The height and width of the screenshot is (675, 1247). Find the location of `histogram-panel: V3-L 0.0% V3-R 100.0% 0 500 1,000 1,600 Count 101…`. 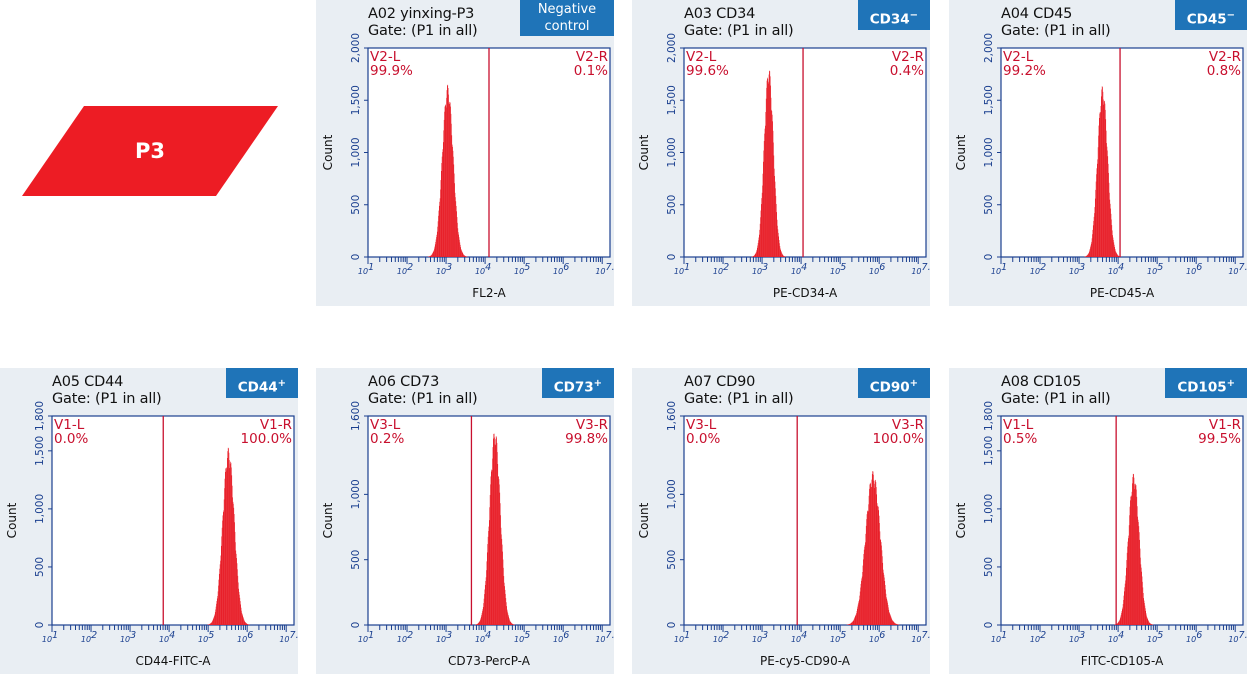

histogram-panel: V3-L 0.0% V3-R 100.0% 0 500 1,000 1,600 Count 101… is located at coordinates (781, 521).